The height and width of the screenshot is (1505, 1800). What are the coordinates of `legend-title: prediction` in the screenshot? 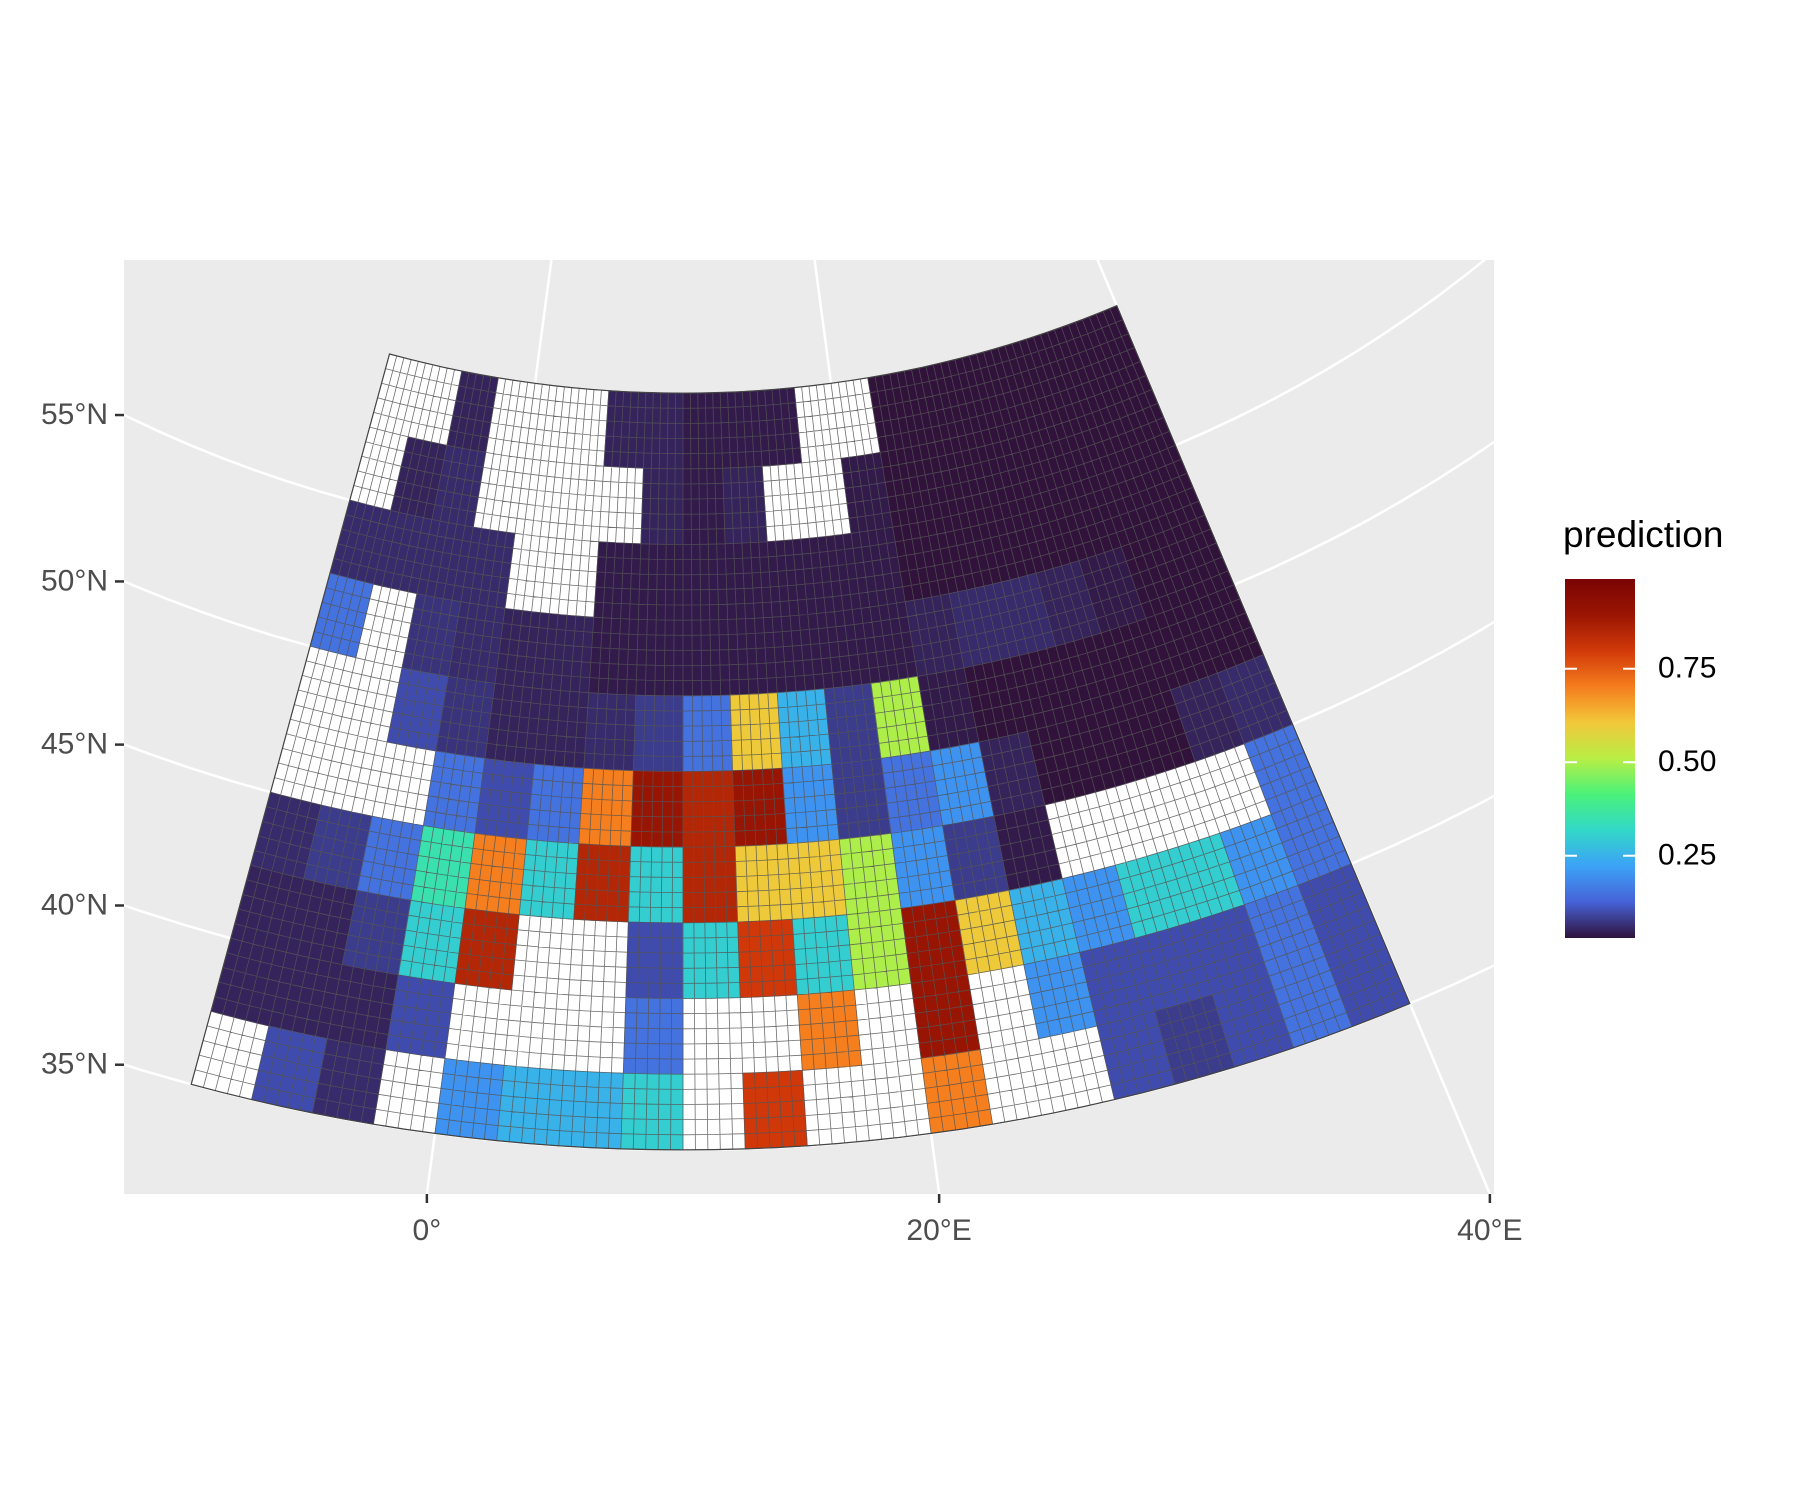 It's located at (1643, 534).